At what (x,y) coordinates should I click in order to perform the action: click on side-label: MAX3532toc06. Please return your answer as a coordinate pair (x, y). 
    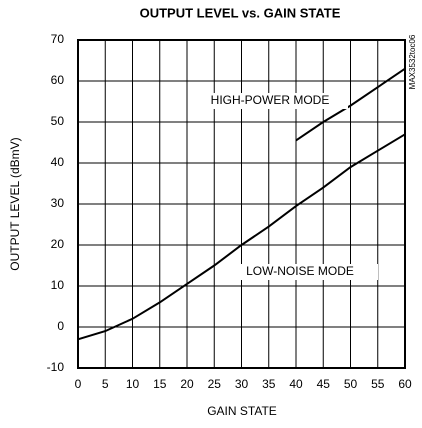
    Looking at the image, I should click on (412, 61).